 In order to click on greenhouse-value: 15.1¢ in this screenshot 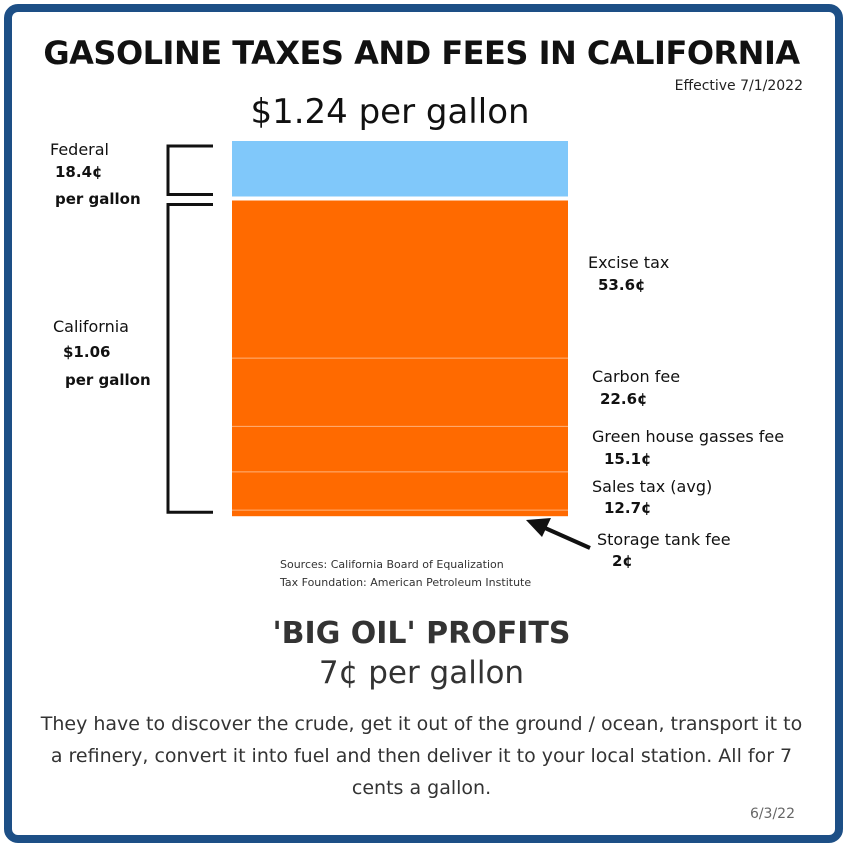, I will do `click(628, 459)`.